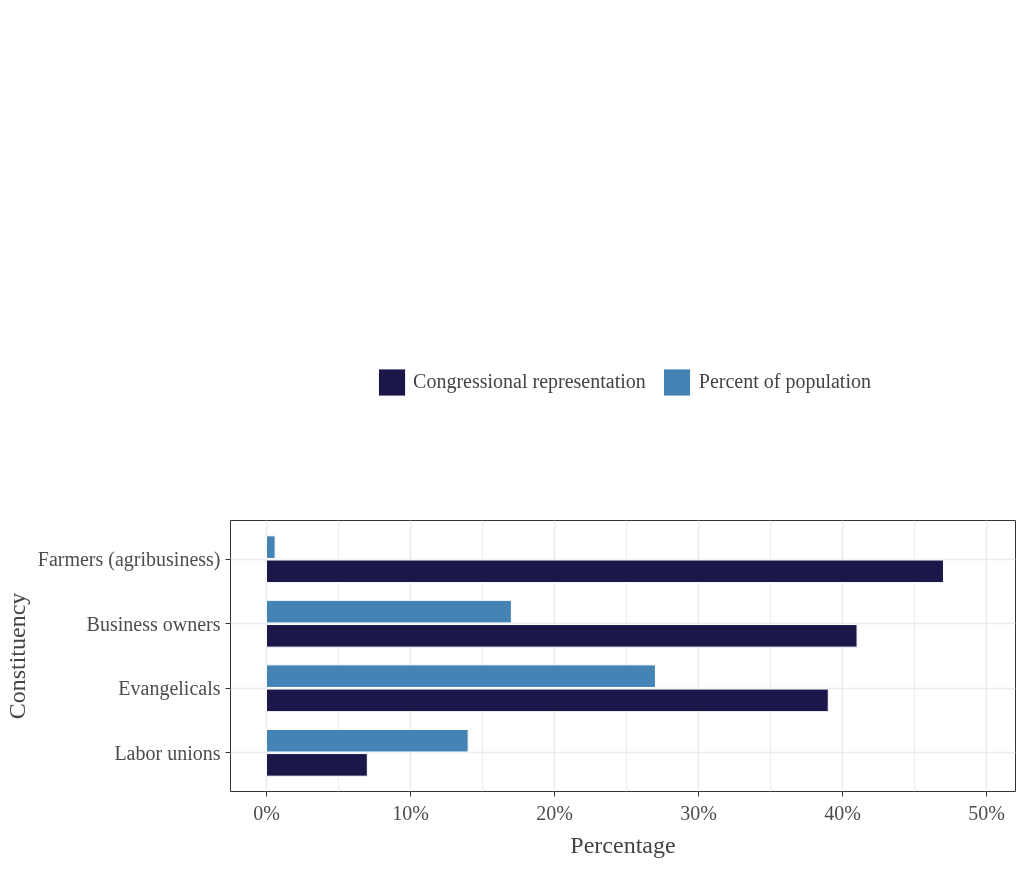 The height and width of the screenshot is (871, 1029). Describe the element at coordinates (153, 623) in the screenshot. I see `y-tick-label: Business owners` at that location.